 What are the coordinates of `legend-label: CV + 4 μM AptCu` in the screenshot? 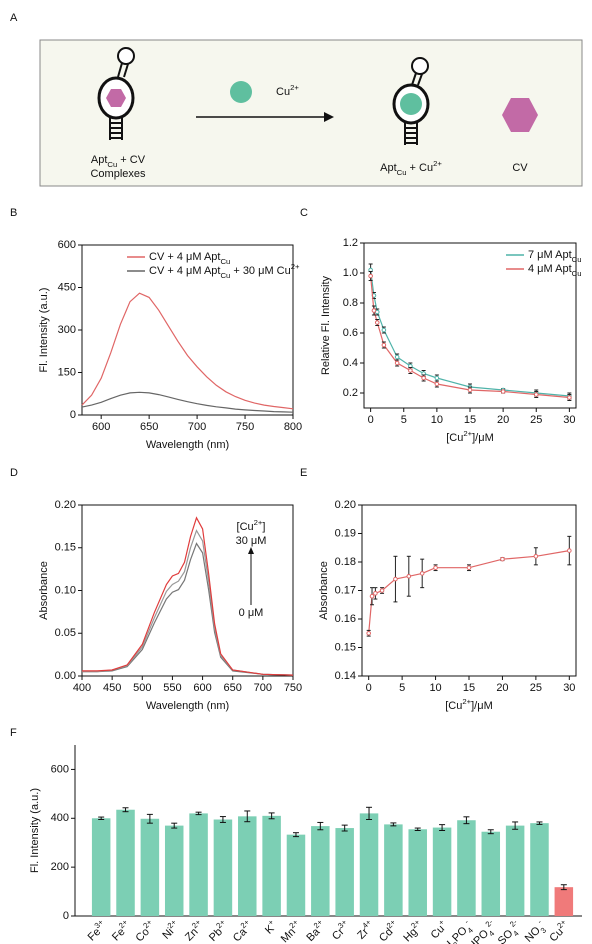 It's located at (189, 258).